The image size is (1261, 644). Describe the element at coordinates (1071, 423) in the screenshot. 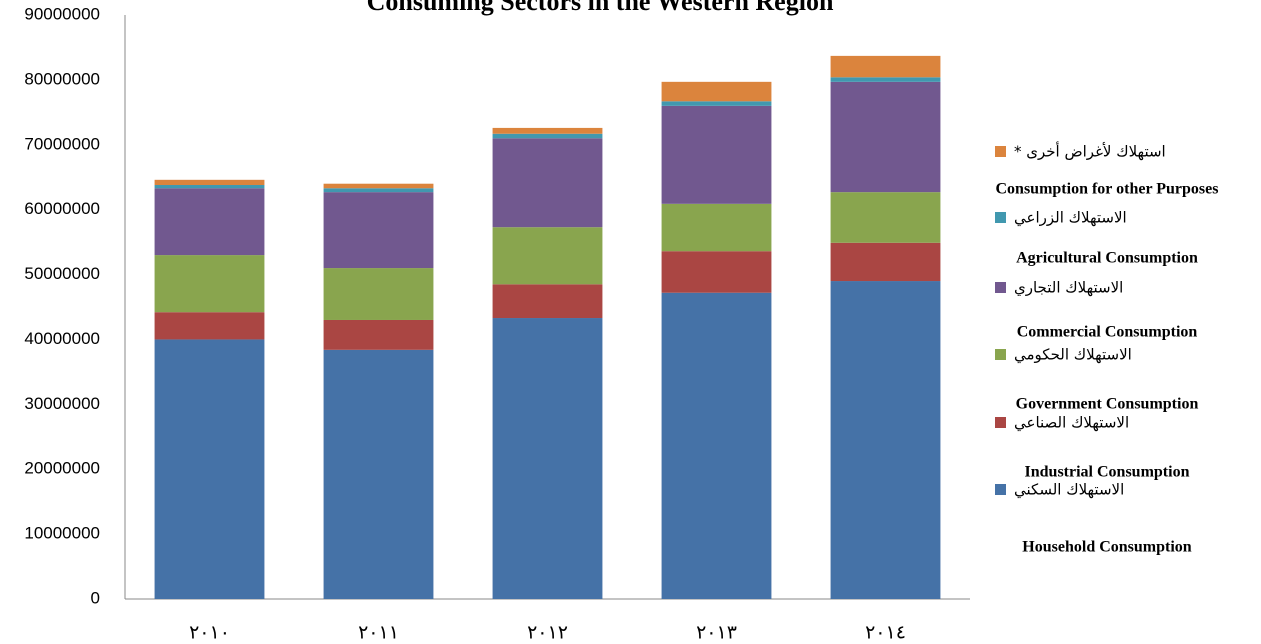

I see `legend-label: الاستهلاك الصناعي` at that location.